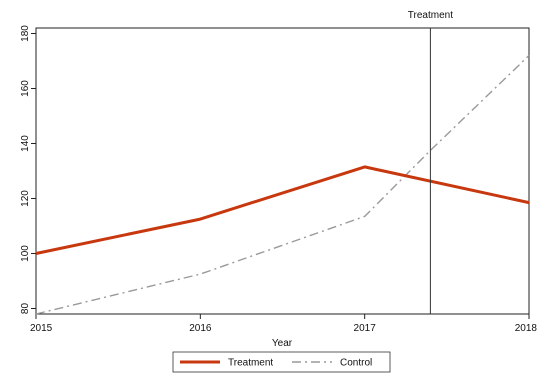 The image size is (540, 376). Describe the element at coordinates (526, 328) in the screenshot. I see `x-tick-label: 2018` at that location.